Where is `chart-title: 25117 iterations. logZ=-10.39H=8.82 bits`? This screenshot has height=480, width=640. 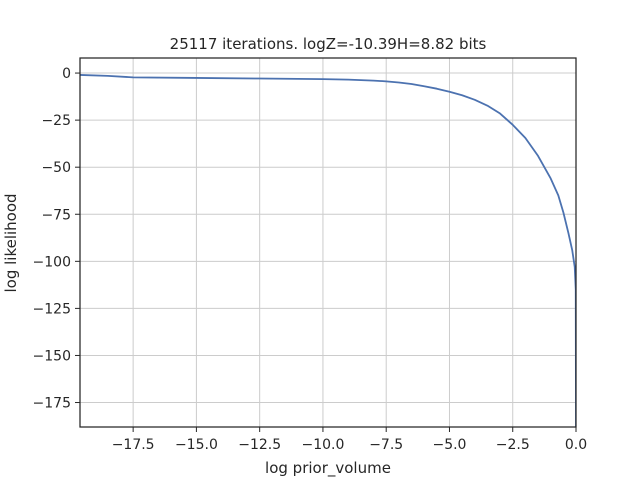 chart-title: 25117 iterations. logZ=-10.39H=8.82 bits is located at coordinates (328, 44).